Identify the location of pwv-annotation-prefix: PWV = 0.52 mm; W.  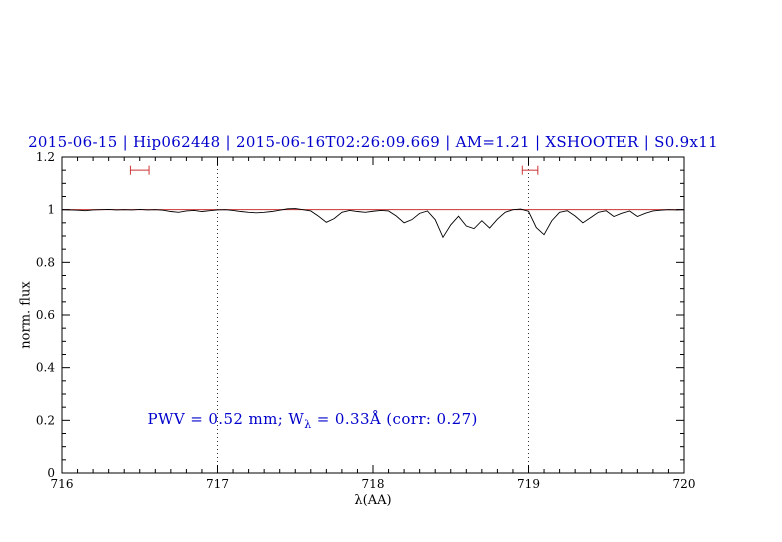
(226, 419).